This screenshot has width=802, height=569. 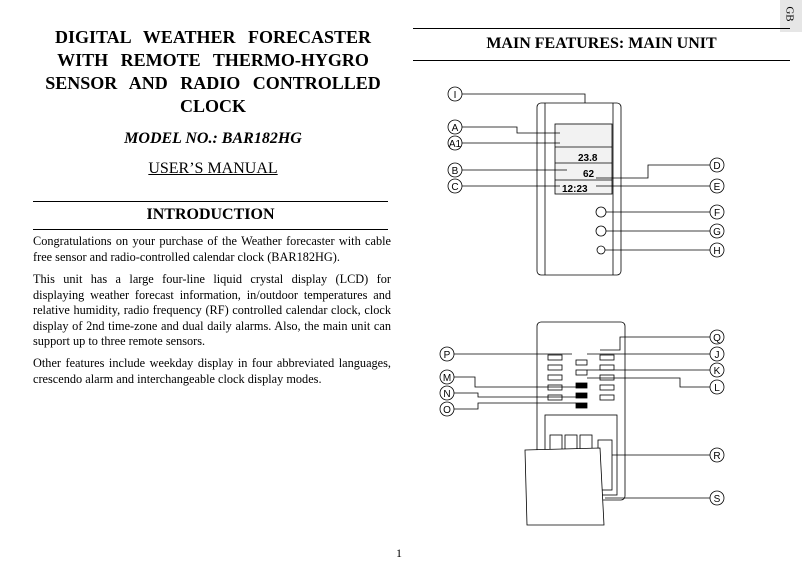 I want to click on section-heading-introduction: INTRODUCTION, so click(x=210, y=214).